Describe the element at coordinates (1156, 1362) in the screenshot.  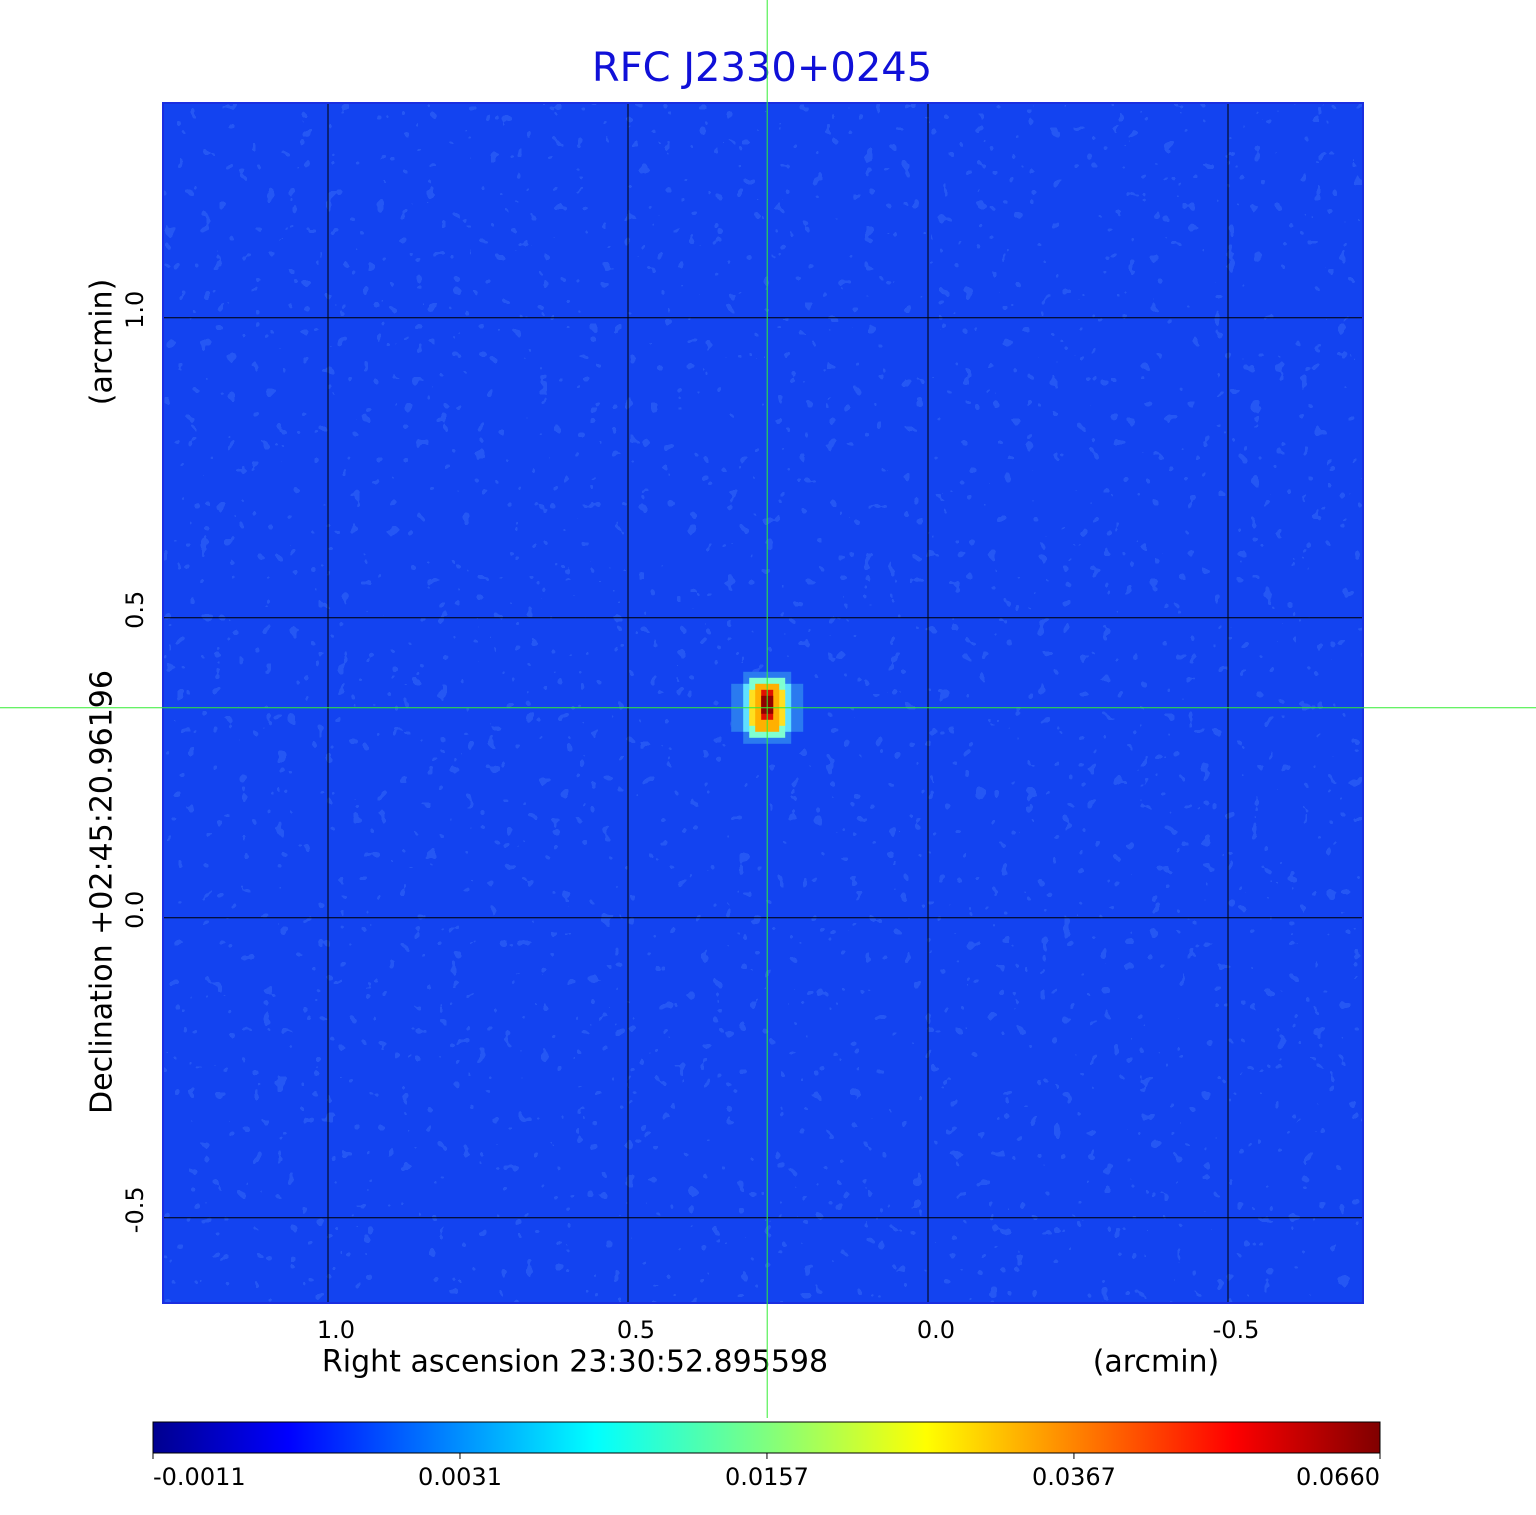
I see `x-axis-unit: (arcmin)` at that location.